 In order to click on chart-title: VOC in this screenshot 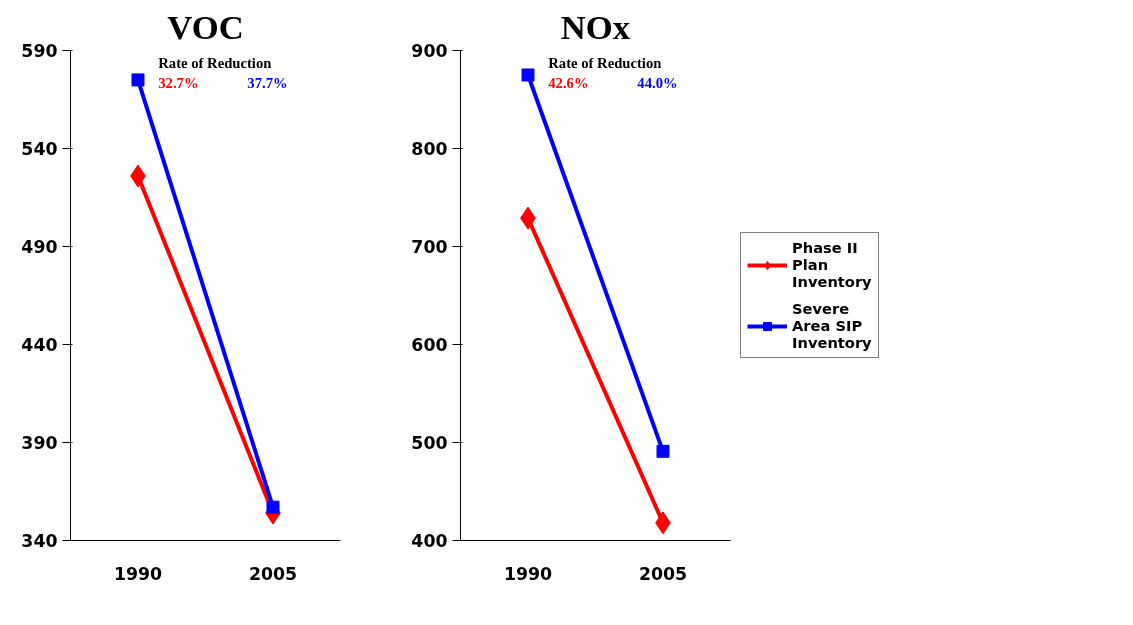, I will do `click(205, 26)`.